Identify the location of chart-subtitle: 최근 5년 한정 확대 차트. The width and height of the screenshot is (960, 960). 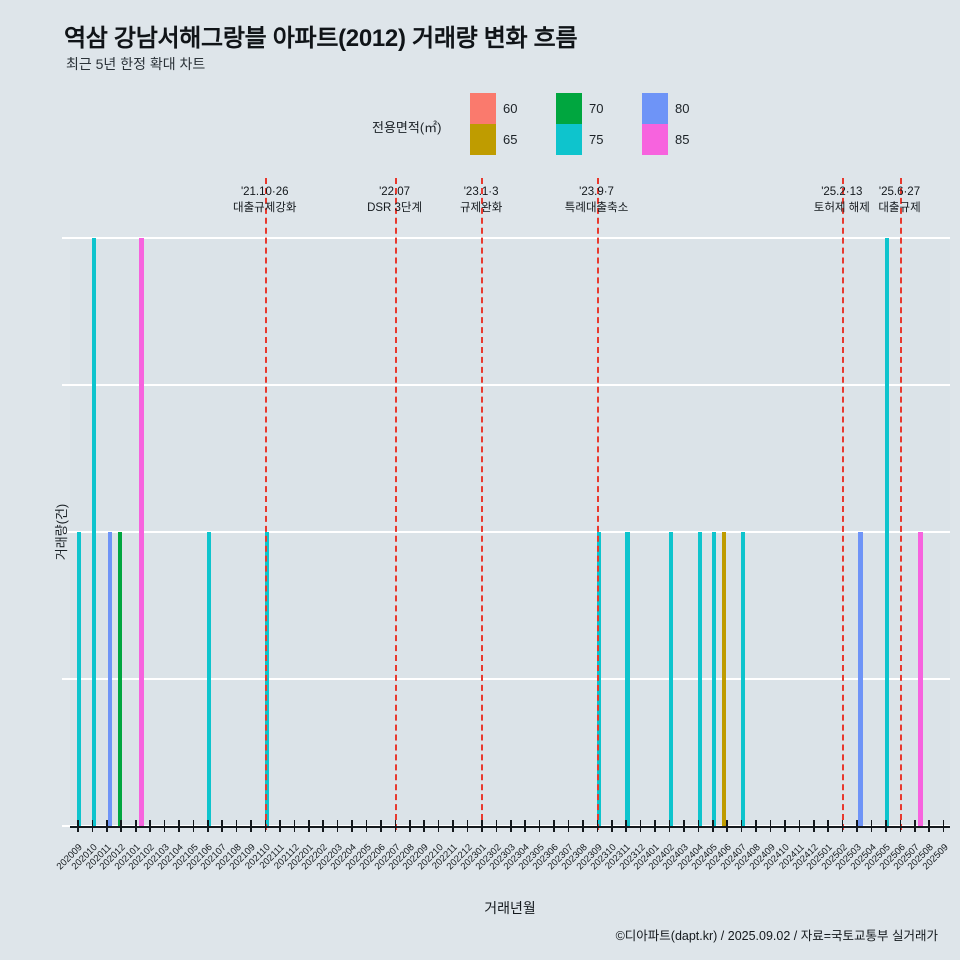
(136, 64).